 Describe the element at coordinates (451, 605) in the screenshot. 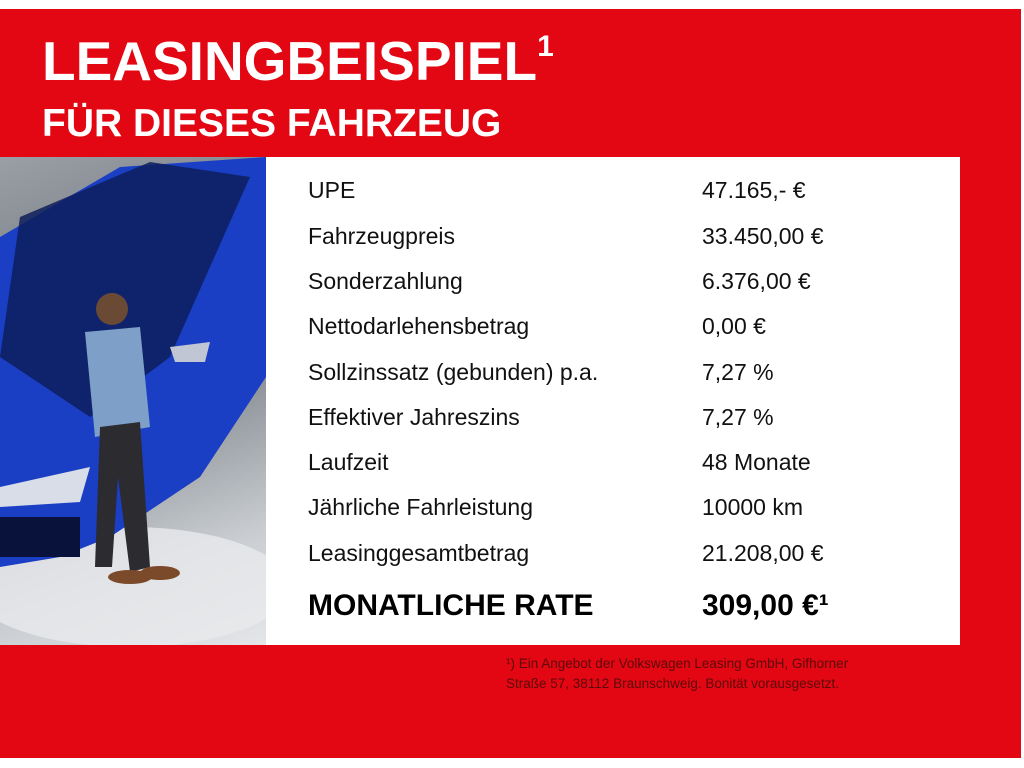

I see `monthly-rate-label: MONATLICHE RATE` at that location.